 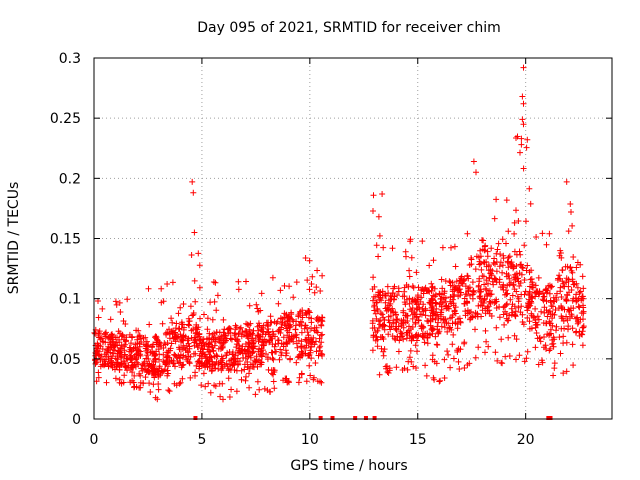 What do you see at coordinates (355, 418) in the screenshot?
I see `zero-marker` at bounding box center [355, 418].